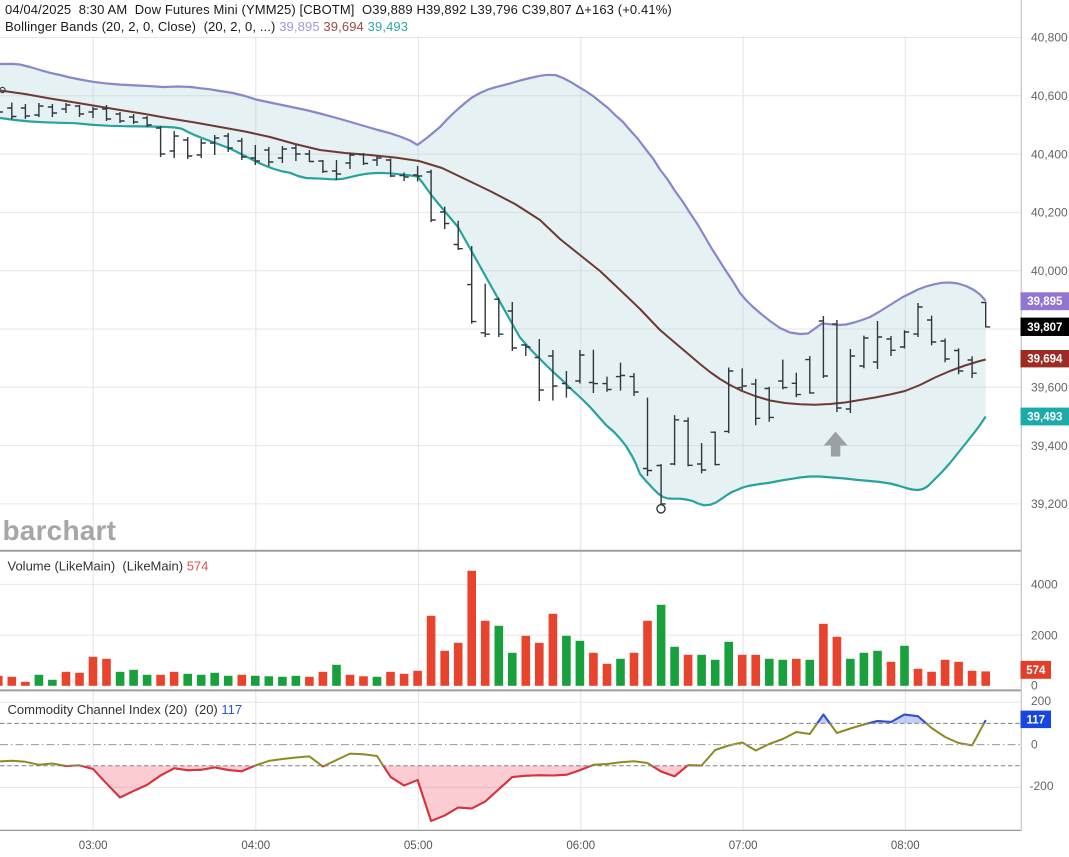  Describe the element at coordinates (1045, 302) in the screenshot. I see `svg-text: 39,895` at that location.